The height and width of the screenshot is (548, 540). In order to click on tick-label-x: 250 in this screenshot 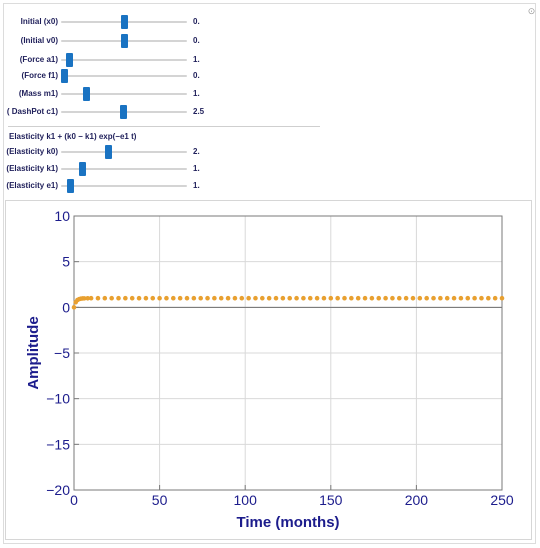, I will do `click(502, 500)`.